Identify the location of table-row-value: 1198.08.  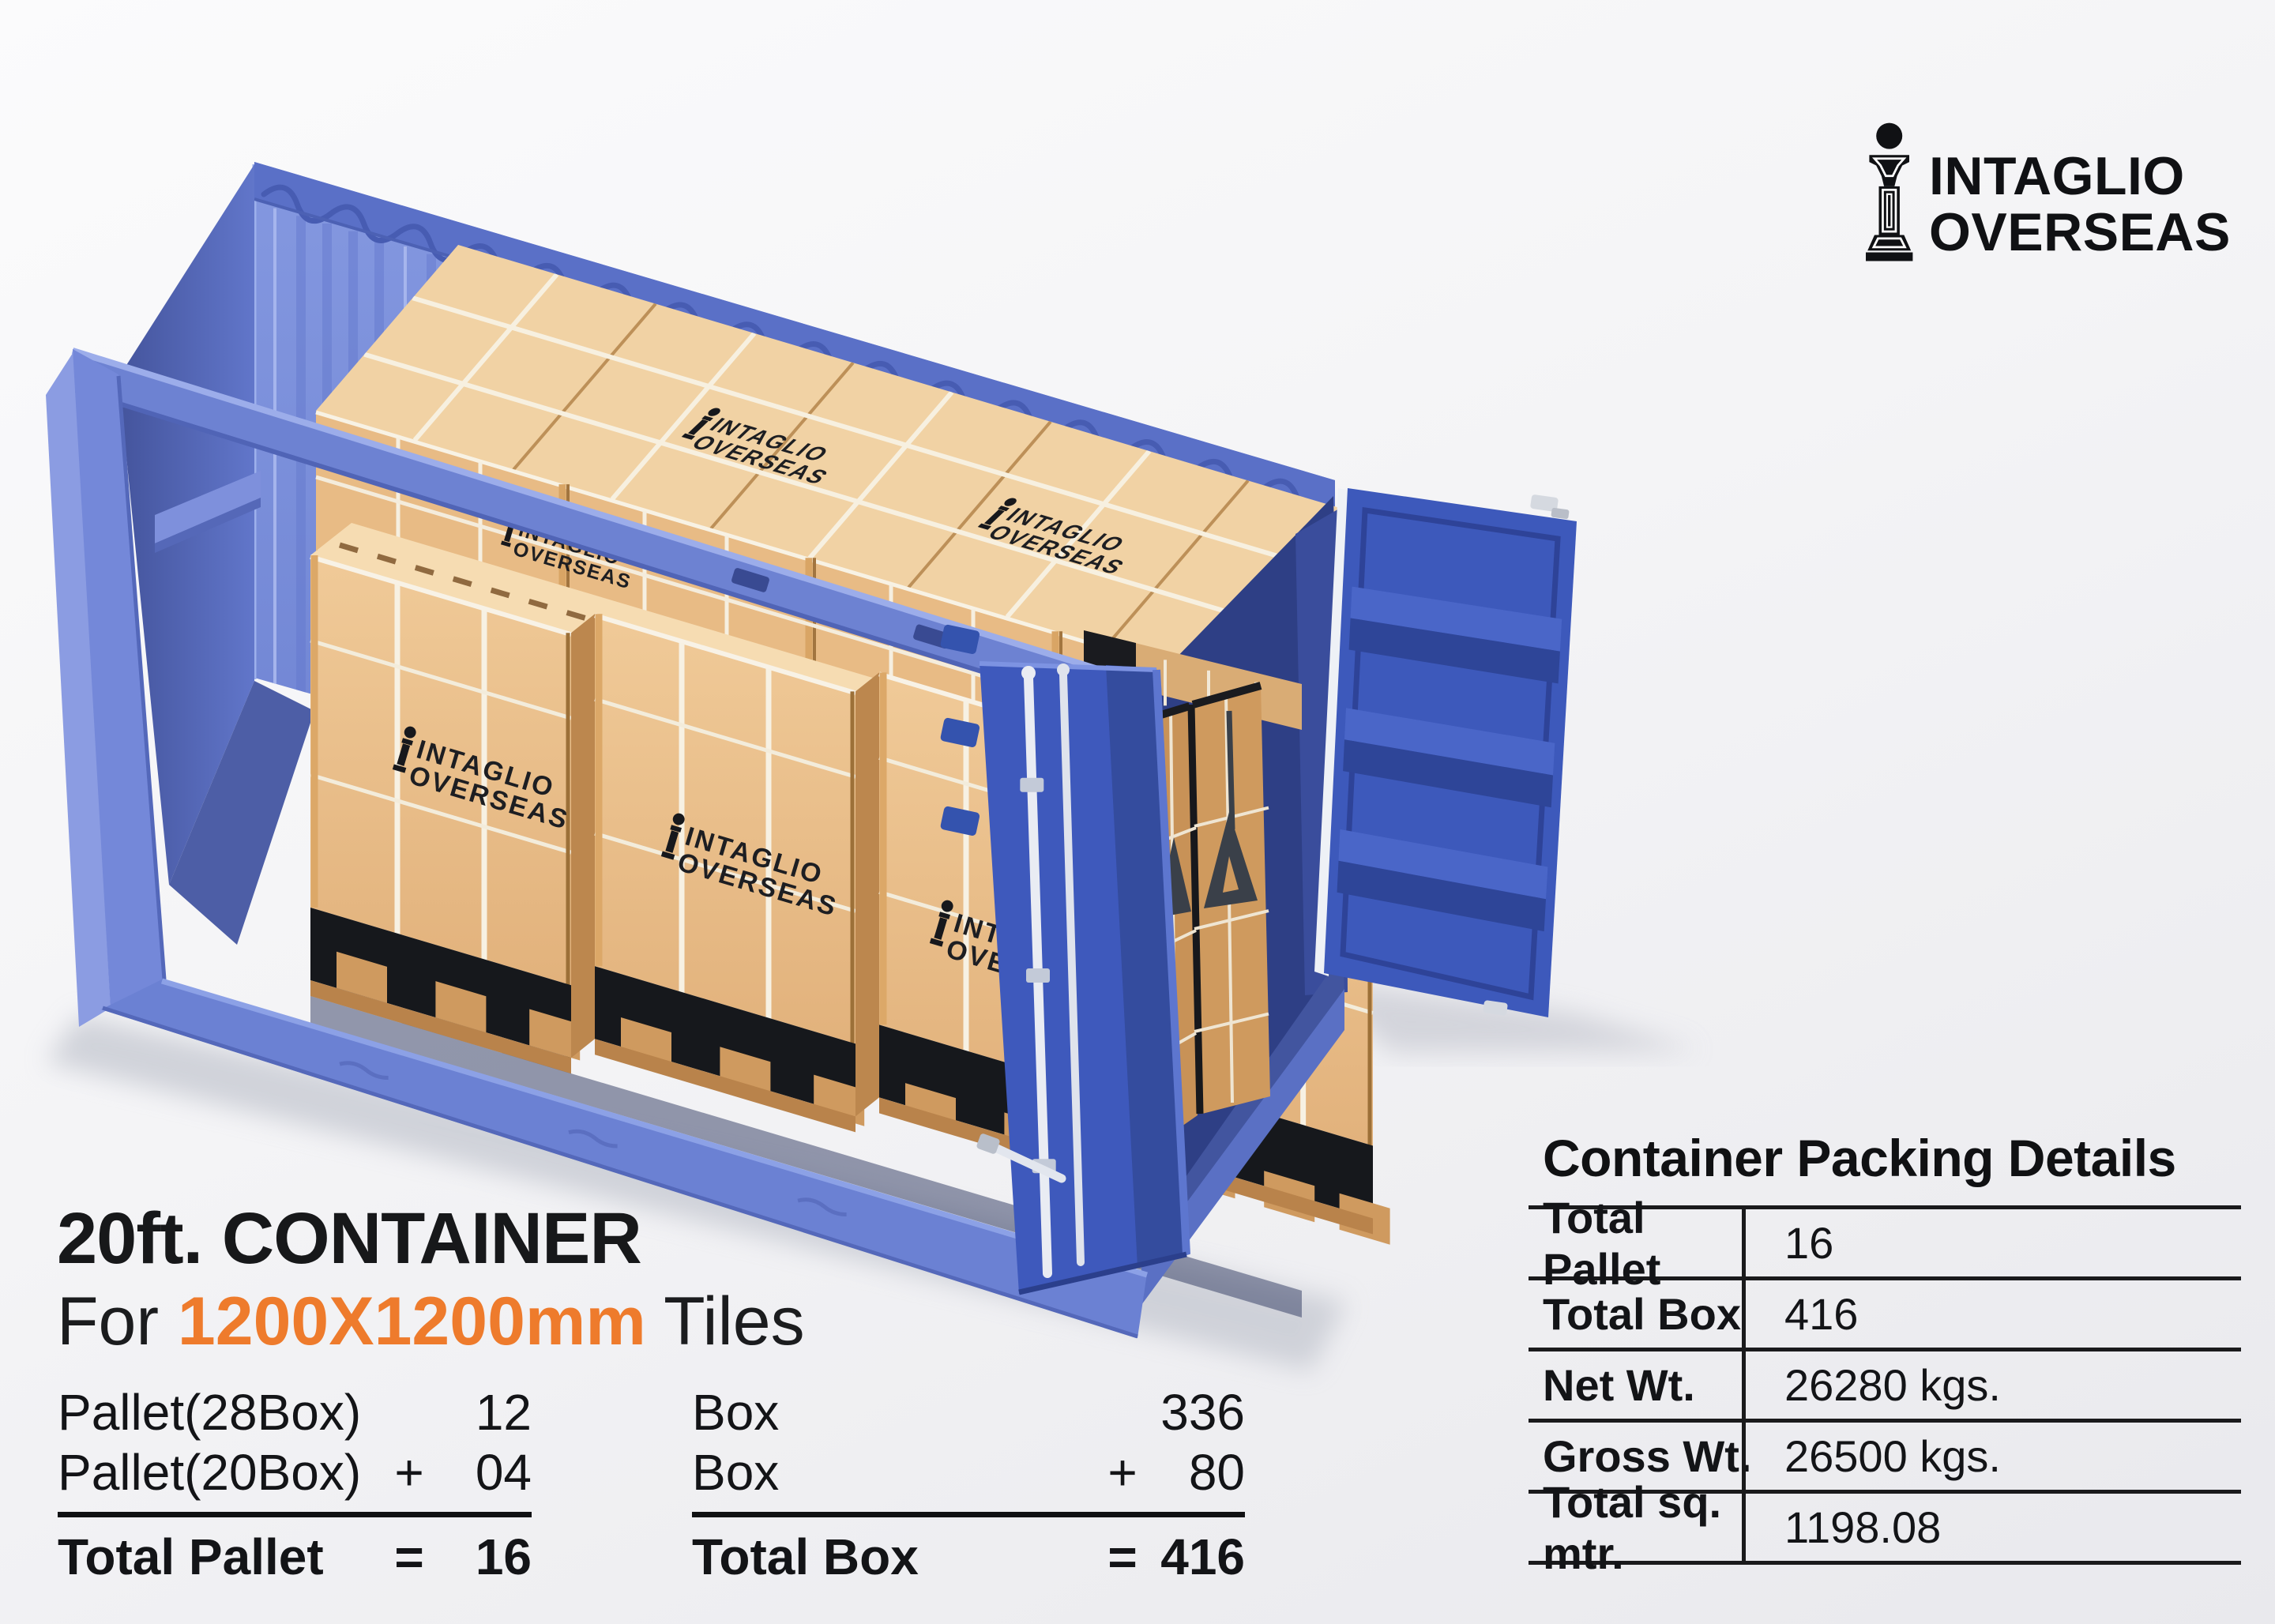
(1863, 1527).